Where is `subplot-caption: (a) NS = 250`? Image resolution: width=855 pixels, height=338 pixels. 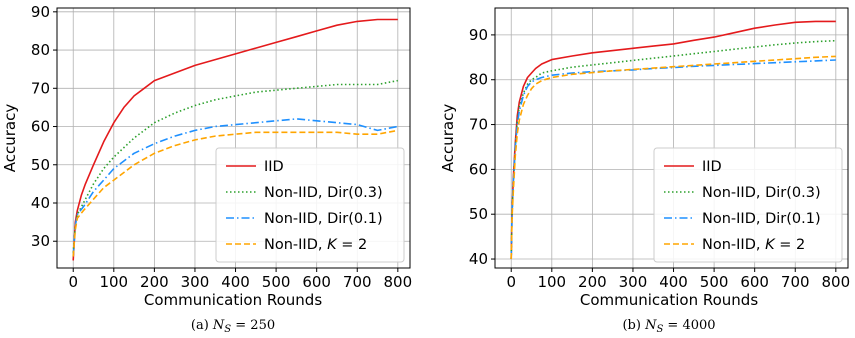 subplot-caption: (a) NS = 250 is located at coordinates (233, 326).